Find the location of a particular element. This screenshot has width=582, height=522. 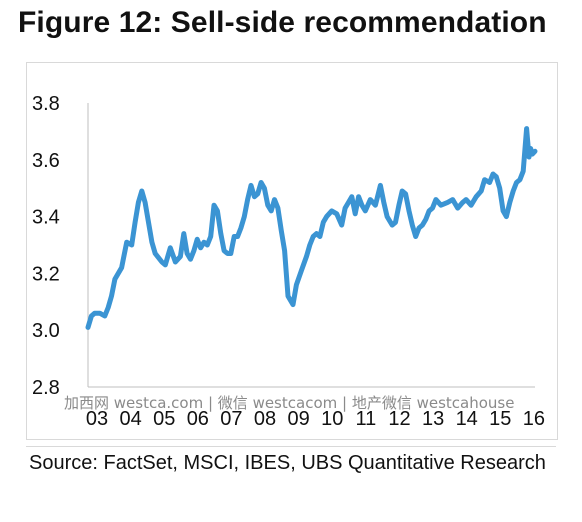

y-tick-label: 3.2 is located at coordinates (46, 274).